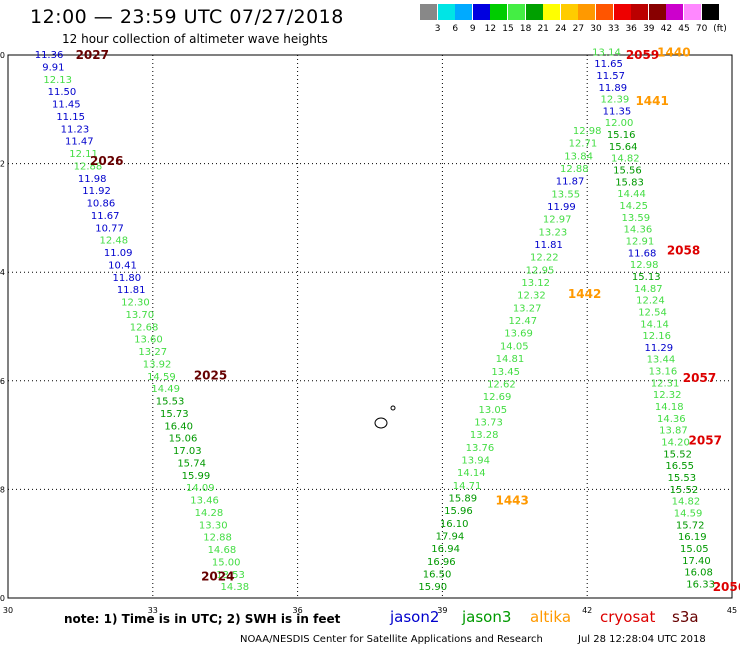 The width and height of the screenshot is (740, 650). Describe the element at coordinates (642, 55) in the screenshot. I see `pass-number-label: 2059` at that location.